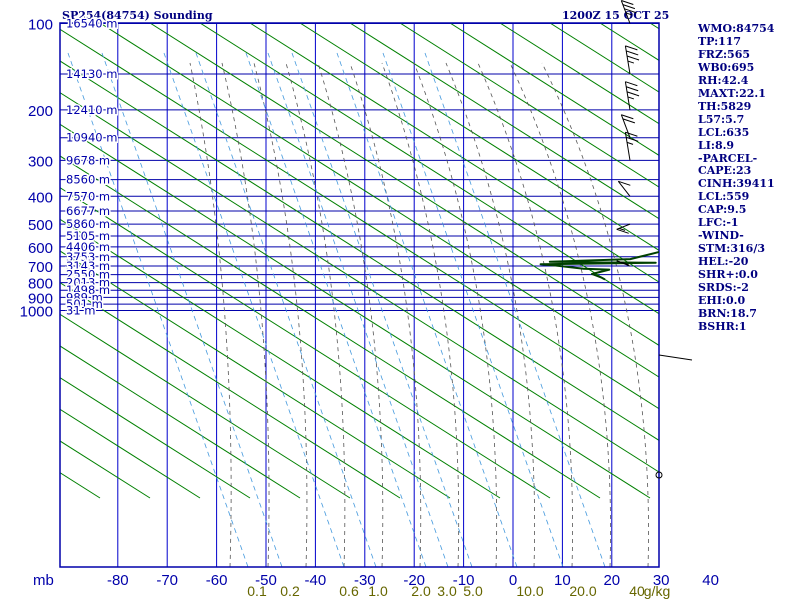 The height and width of the screenshot is (600, 800). I want to click on mixing-ratio-unit: g/kg, so click(657, 591).